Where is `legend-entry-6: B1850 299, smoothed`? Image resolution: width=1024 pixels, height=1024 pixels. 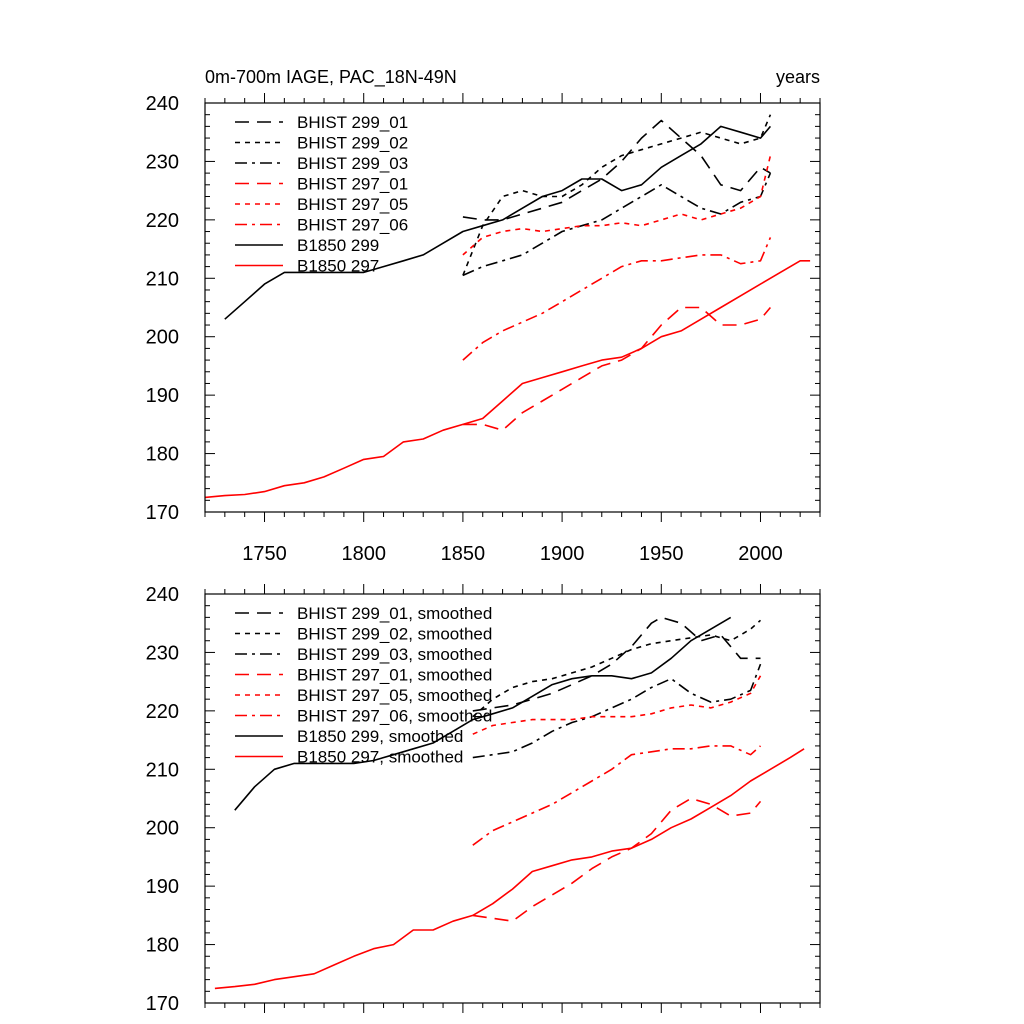 legend-entry-6: B1850 299, smoothed is located at coordinates (380, 736).